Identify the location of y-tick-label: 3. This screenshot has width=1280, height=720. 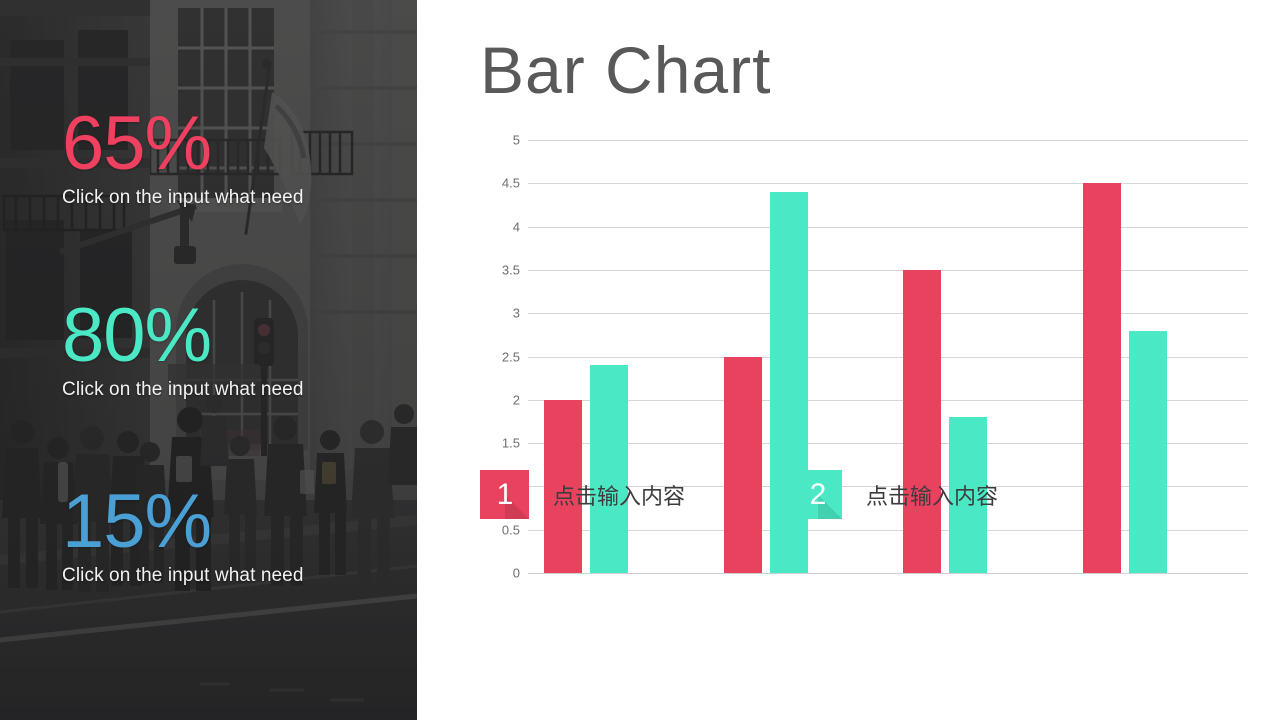
(516, 313).